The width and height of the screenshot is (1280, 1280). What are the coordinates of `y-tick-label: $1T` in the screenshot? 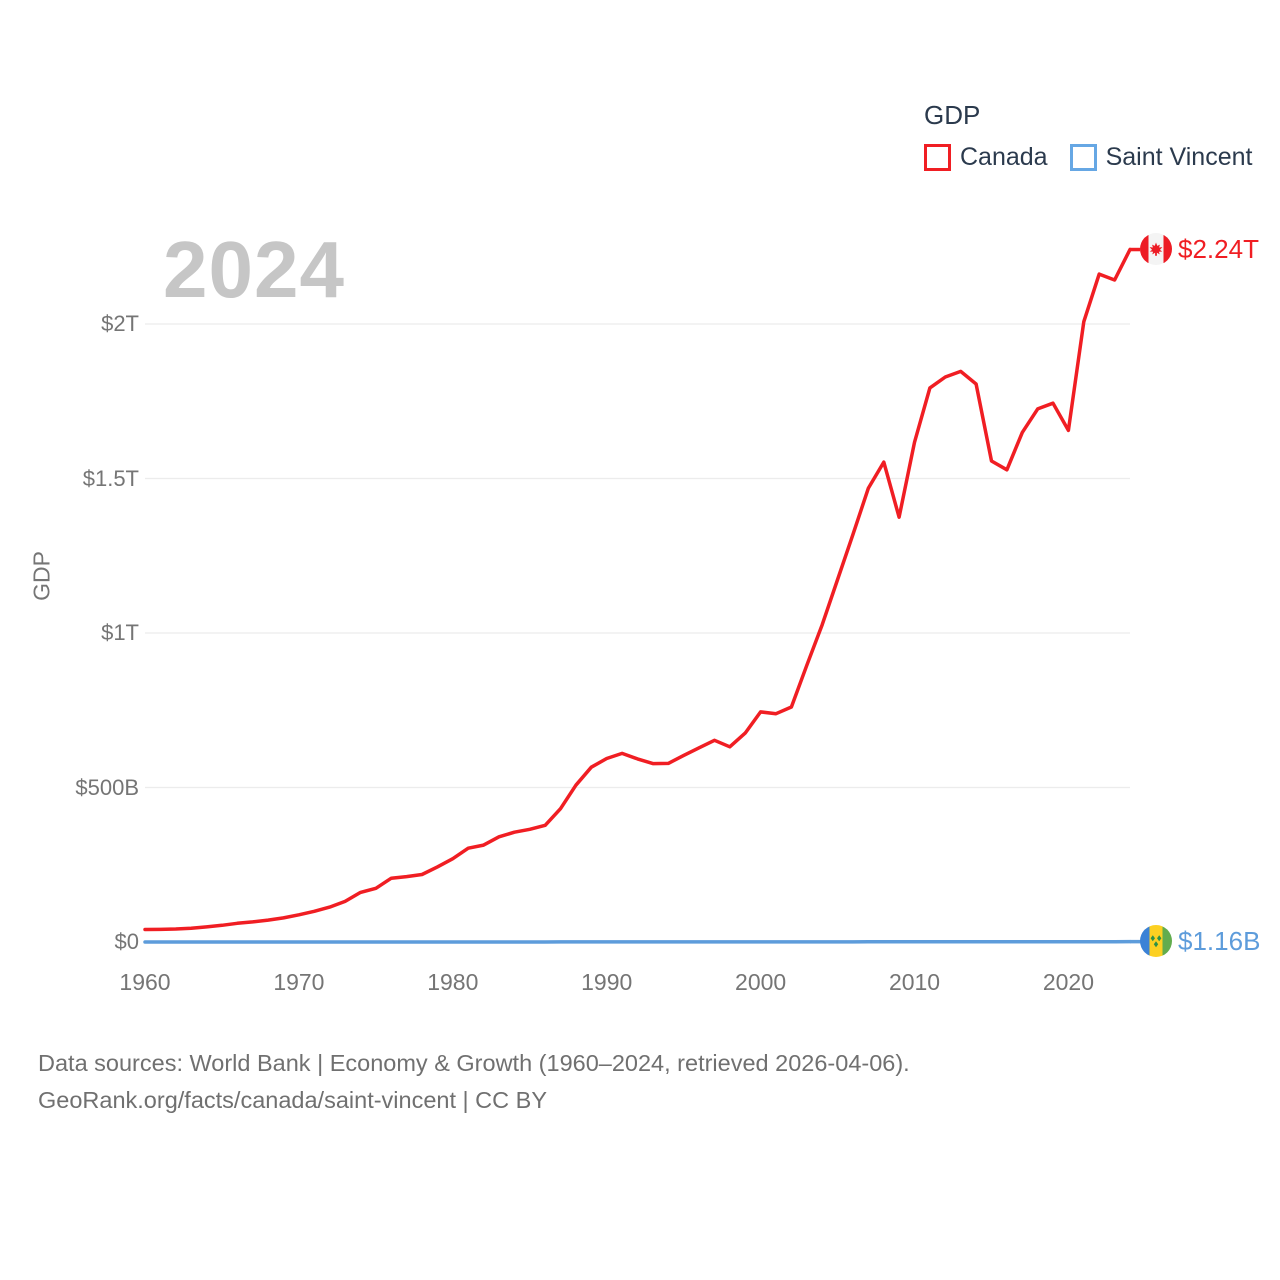 It's located at (120, 632).